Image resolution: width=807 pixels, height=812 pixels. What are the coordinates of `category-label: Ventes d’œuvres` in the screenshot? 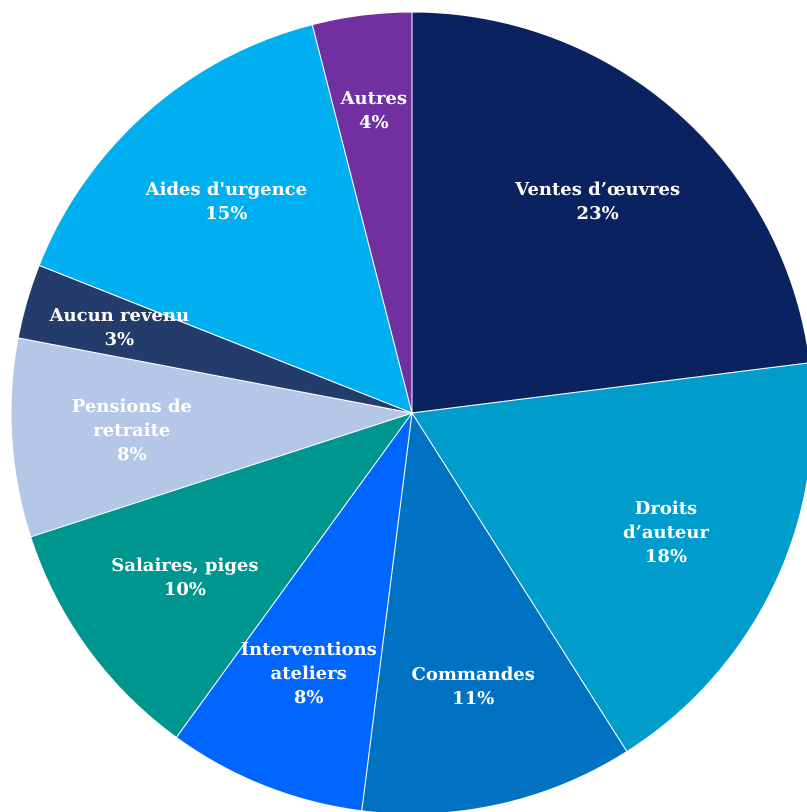 It's located at (598, 190).